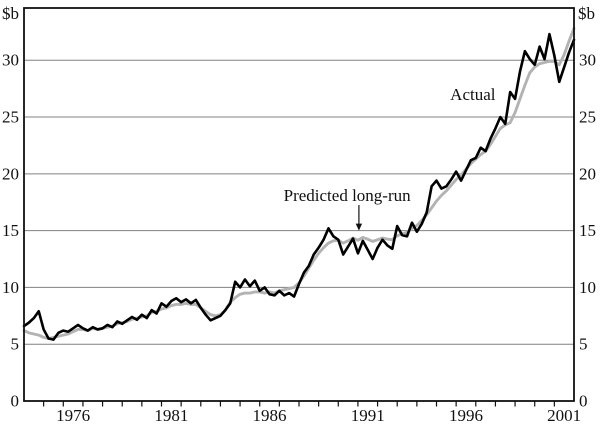 The width and height of the screenshot is (600, 426). Describe the element at coordinates (347, 195) in the screenshot. I see `annotation-label-predicted: Predicted long-run` at that location.